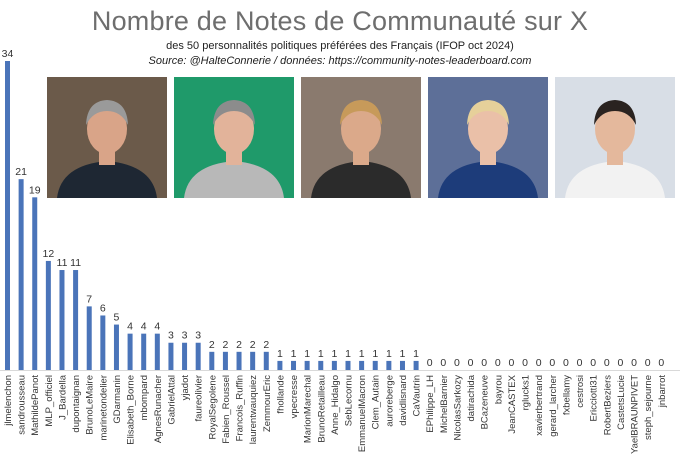 Image resolution: width=680 pixels, height=455 pixels. Describe the element at coordinates (49, 401) in the screenshot. I see `tick-label: MLP_officiel` at that location.